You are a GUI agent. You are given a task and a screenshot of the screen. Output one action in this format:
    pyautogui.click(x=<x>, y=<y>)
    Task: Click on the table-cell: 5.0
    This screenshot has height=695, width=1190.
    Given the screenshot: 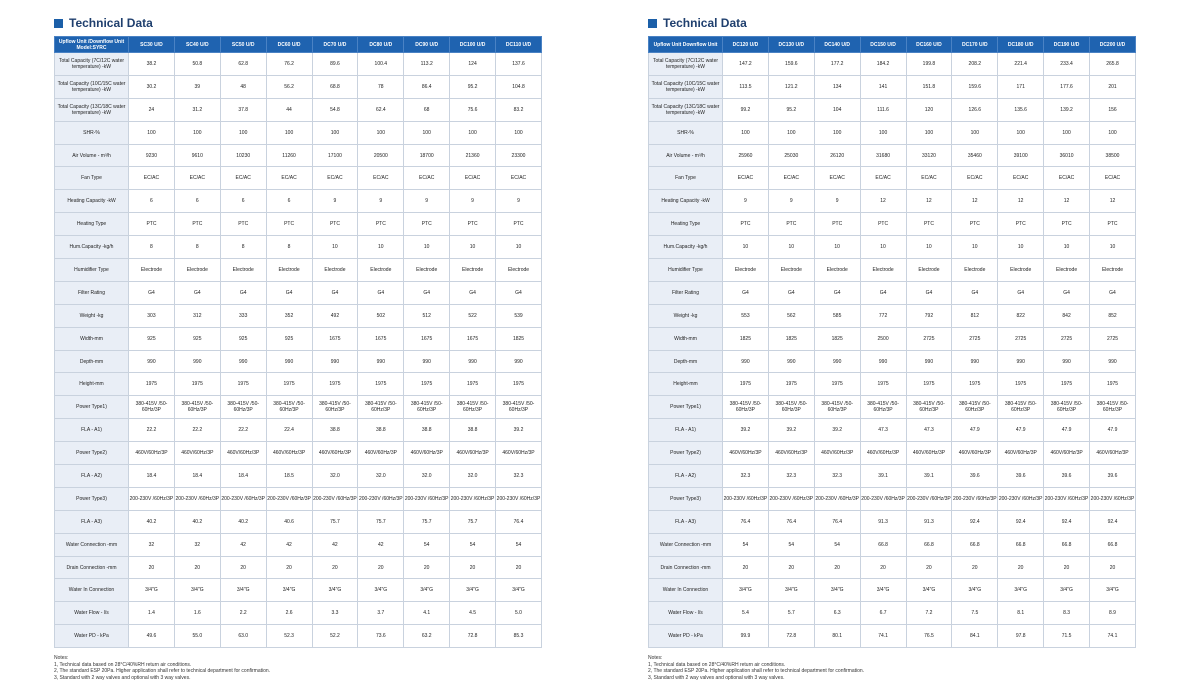 What is the action you would take?
    pyautogui.click(x=518, y=613)
    